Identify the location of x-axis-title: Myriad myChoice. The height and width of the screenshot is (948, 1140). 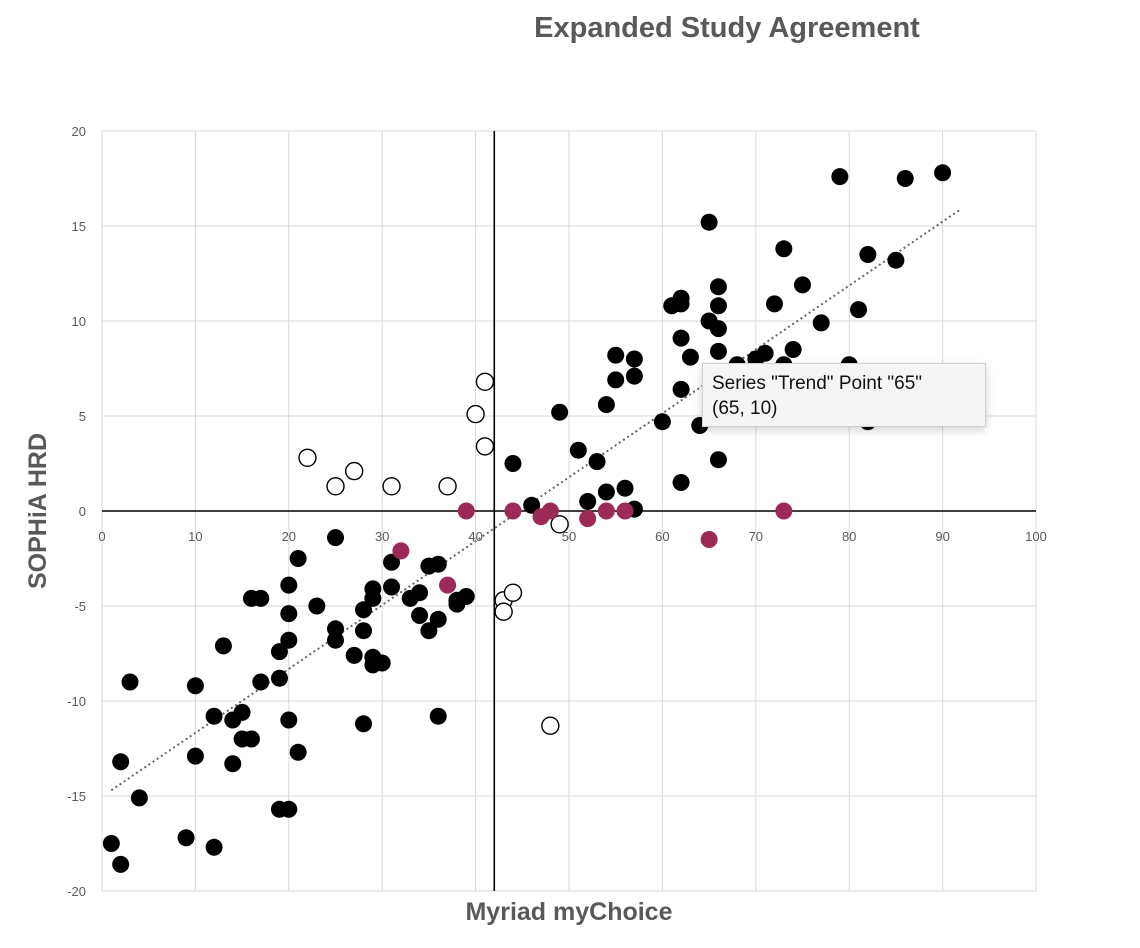
(568, 912).